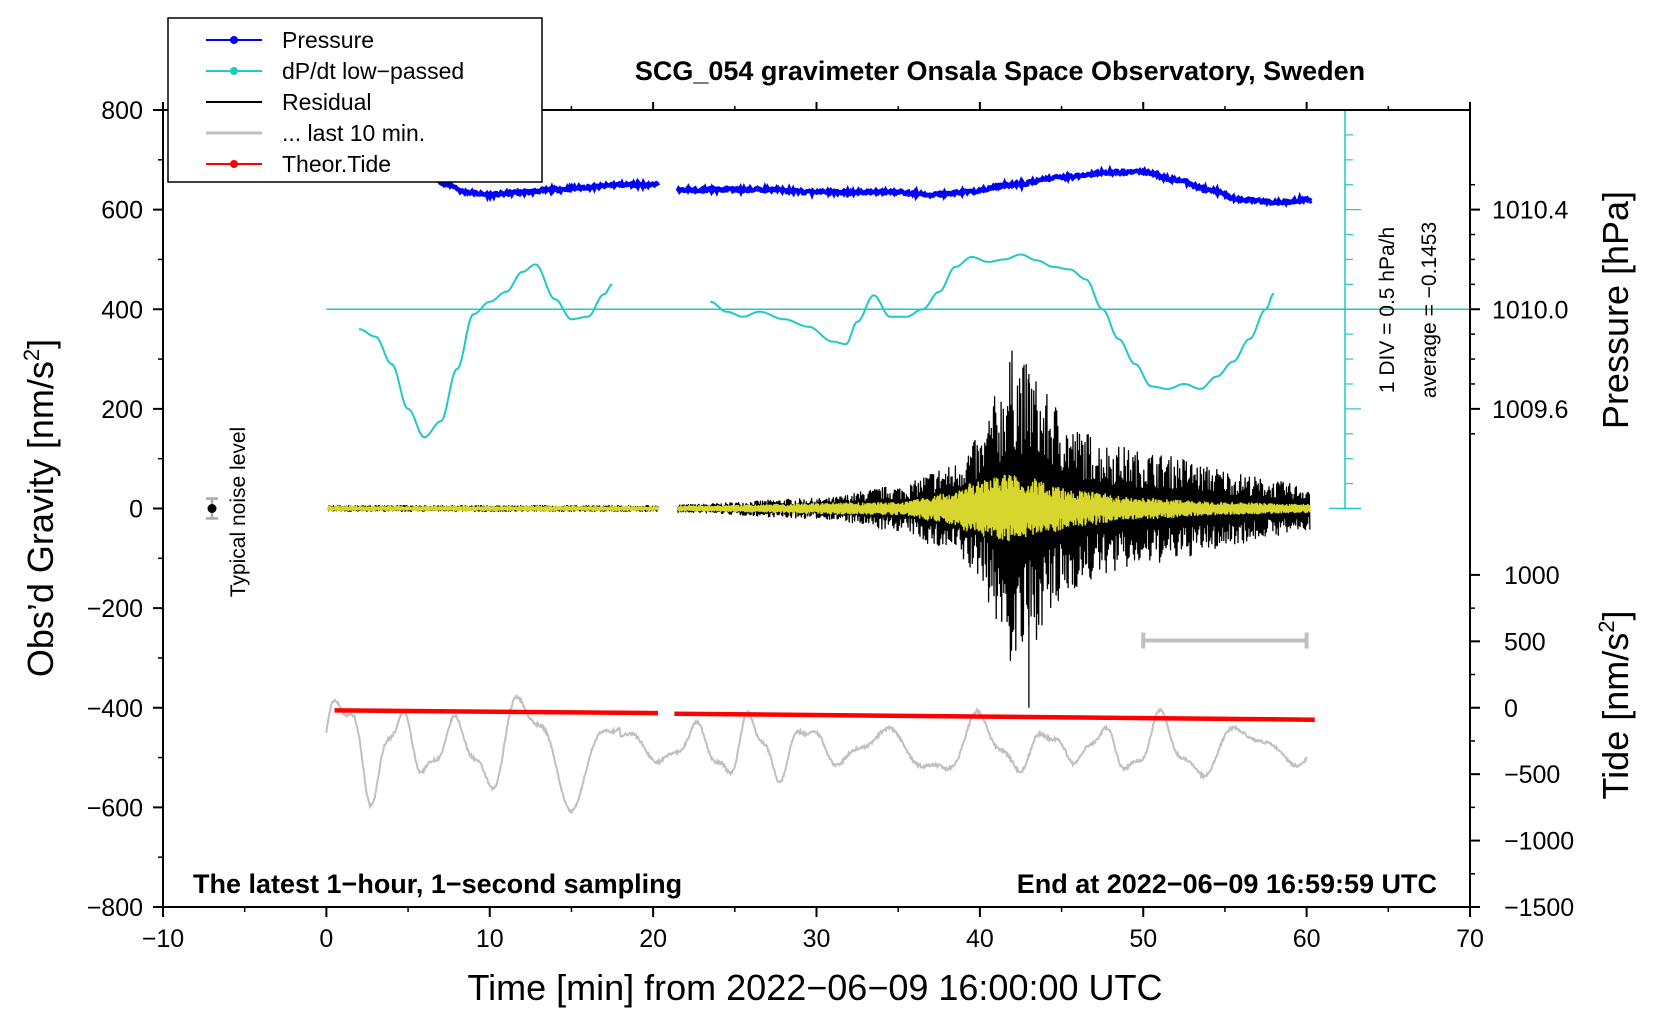  Describe the element at coordinates (122, 310) in the screenshot. I see `y-tick-label: 400` at that location.